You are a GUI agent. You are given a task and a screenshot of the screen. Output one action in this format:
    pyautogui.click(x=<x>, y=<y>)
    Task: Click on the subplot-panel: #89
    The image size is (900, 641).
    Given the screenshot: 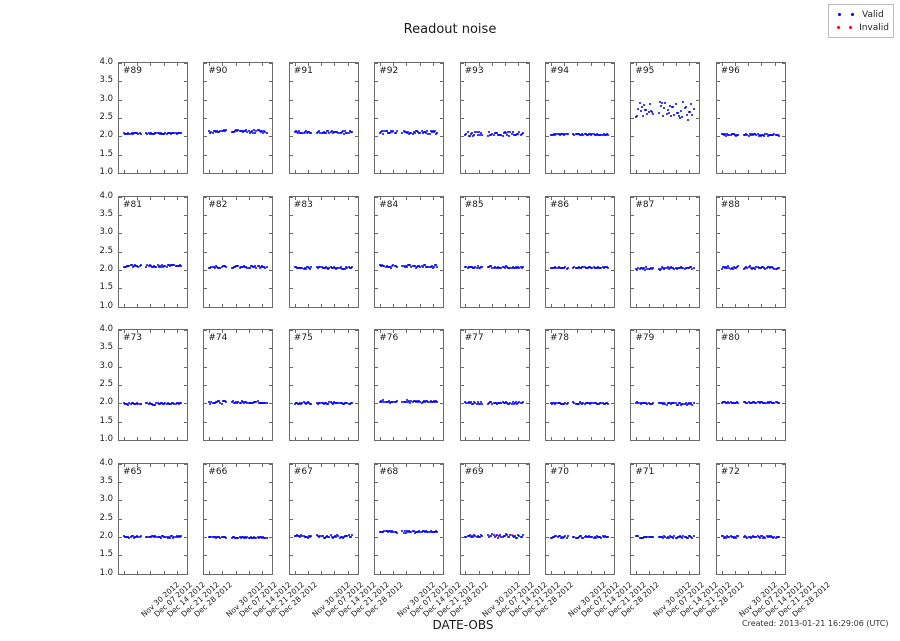 What is the action you would take?
    pyautogui.click(x=153, y=118)
    